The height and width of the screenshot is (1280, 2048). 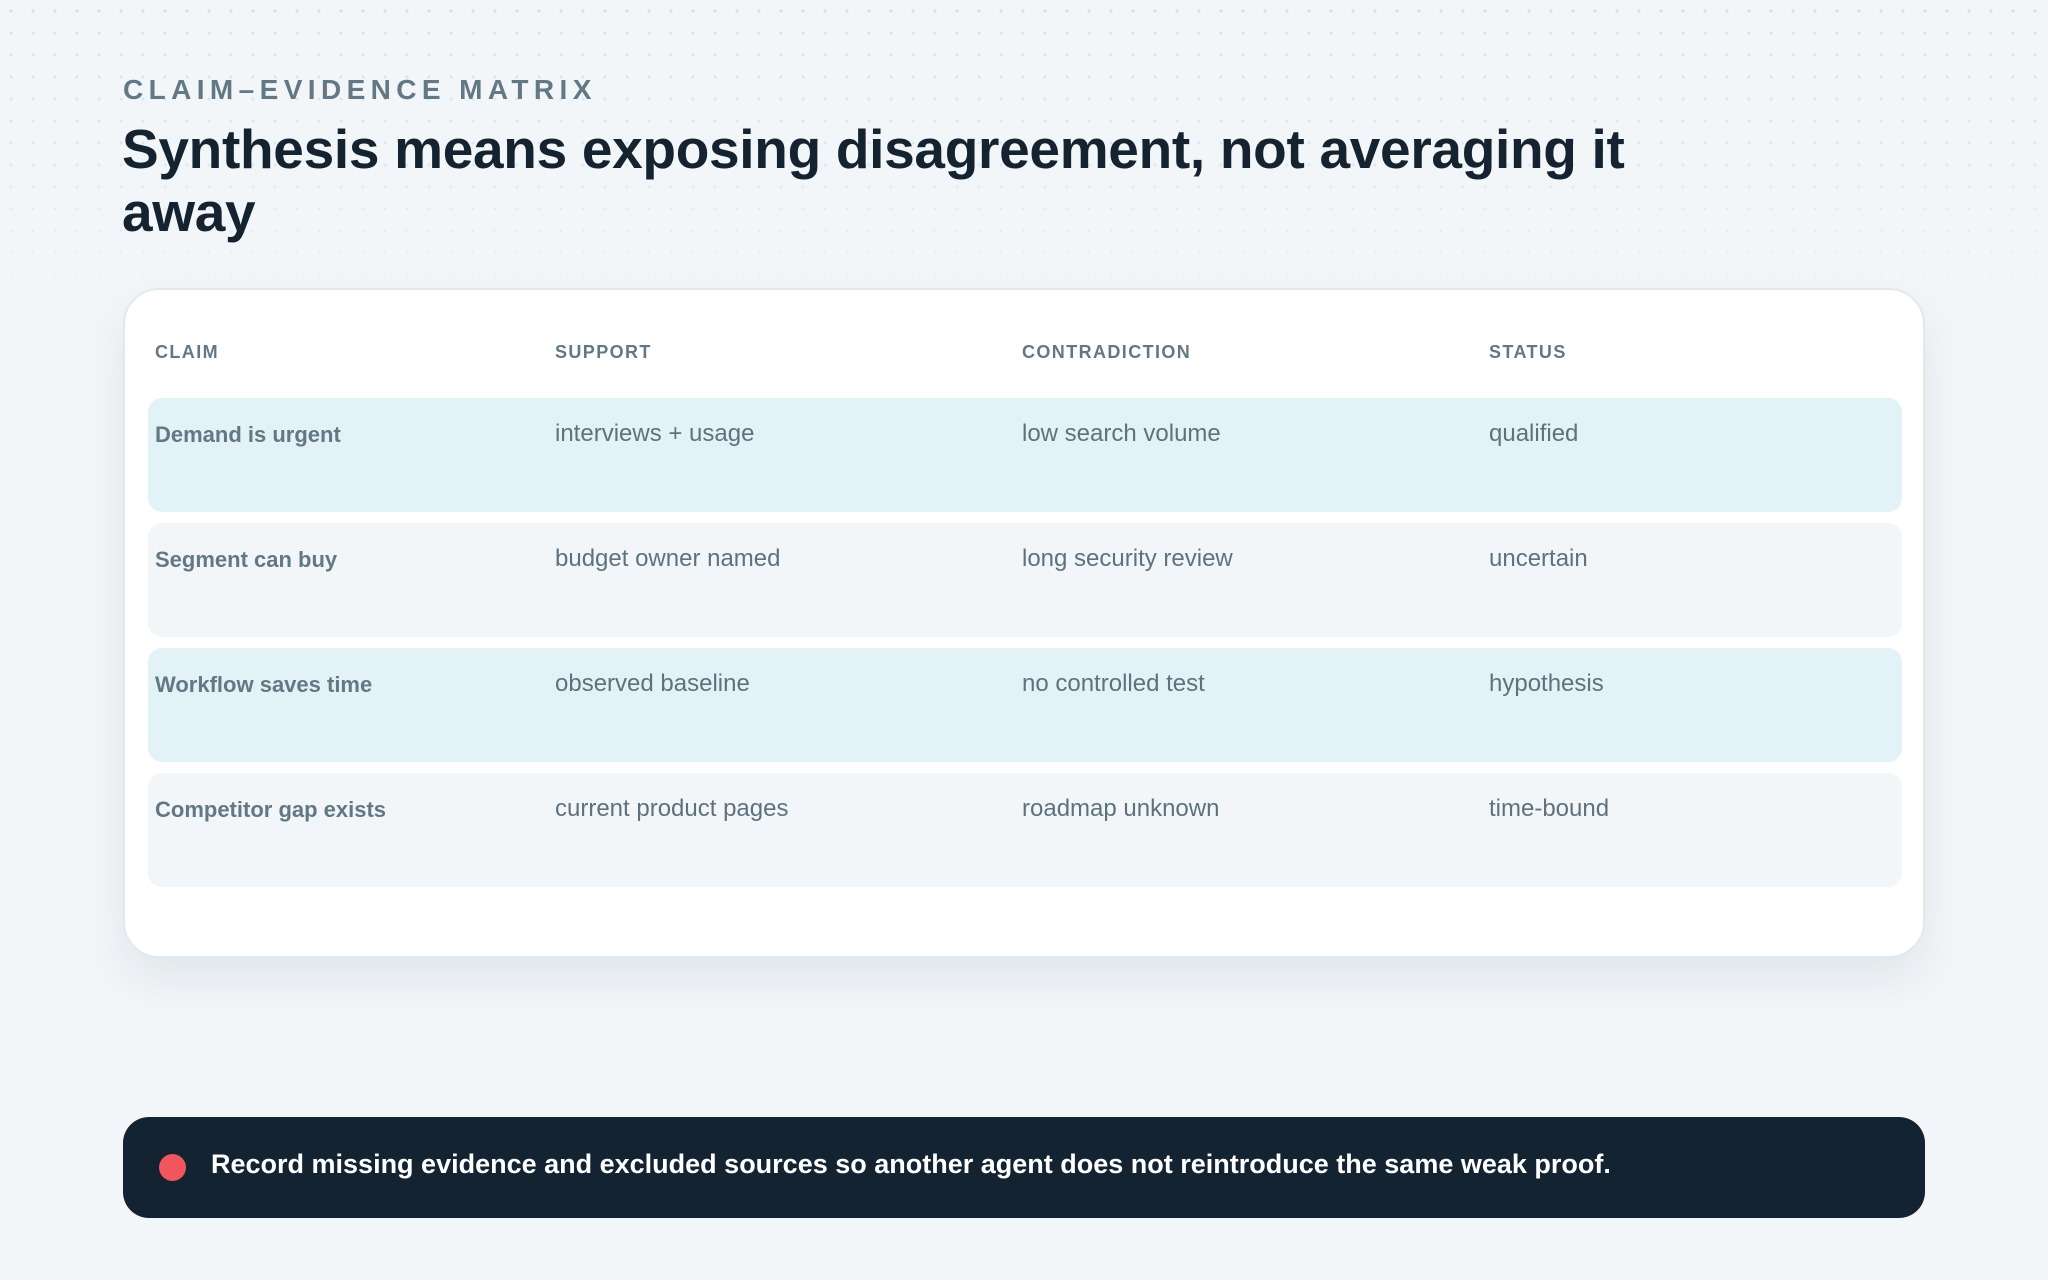 What do you see at coordinates (1549, 808) in the screenshot?
I see `status-cell: time-bound` at bounding box center [1549, 808].